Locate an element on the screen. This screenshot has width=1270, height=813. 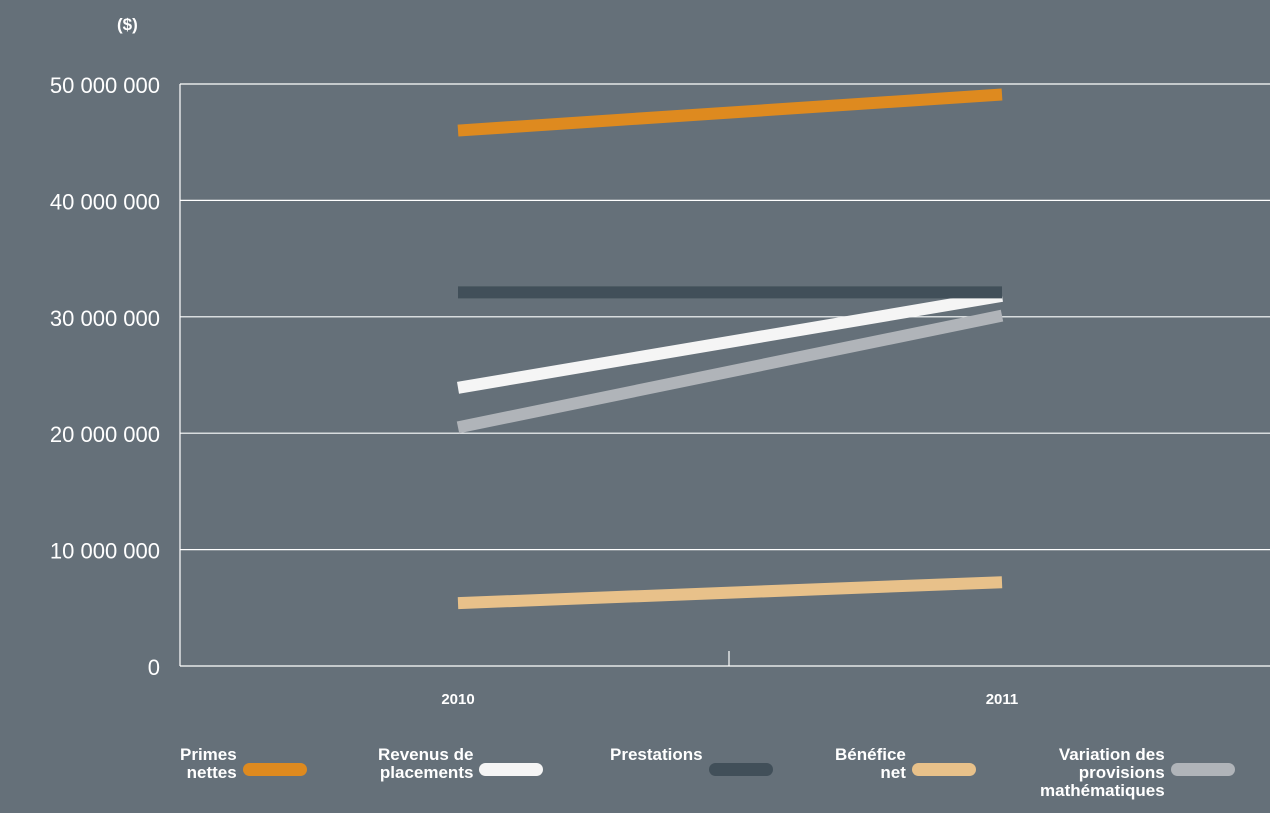
series-line-revenus-de-placements is located at coordinates (730, 341).